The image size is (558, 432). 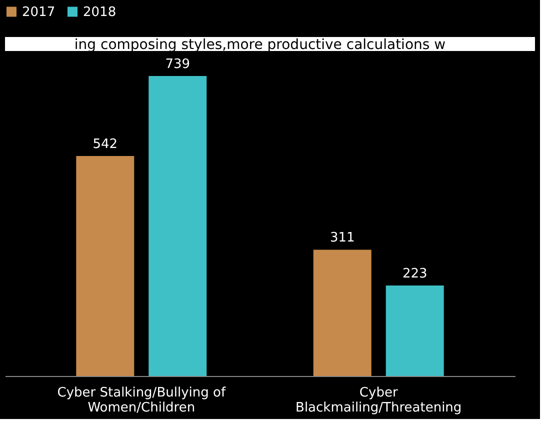 I want to click on x-tick-label: Cyber Stalking/Bullying of Women/Children, so click(x=141, y=401).